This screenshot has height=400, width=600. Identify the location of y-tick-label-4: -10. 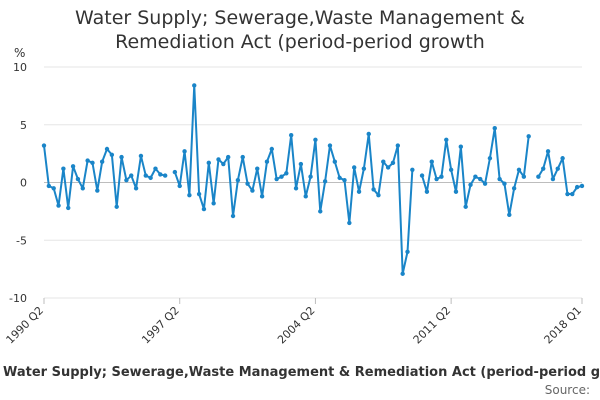
(18, 298).